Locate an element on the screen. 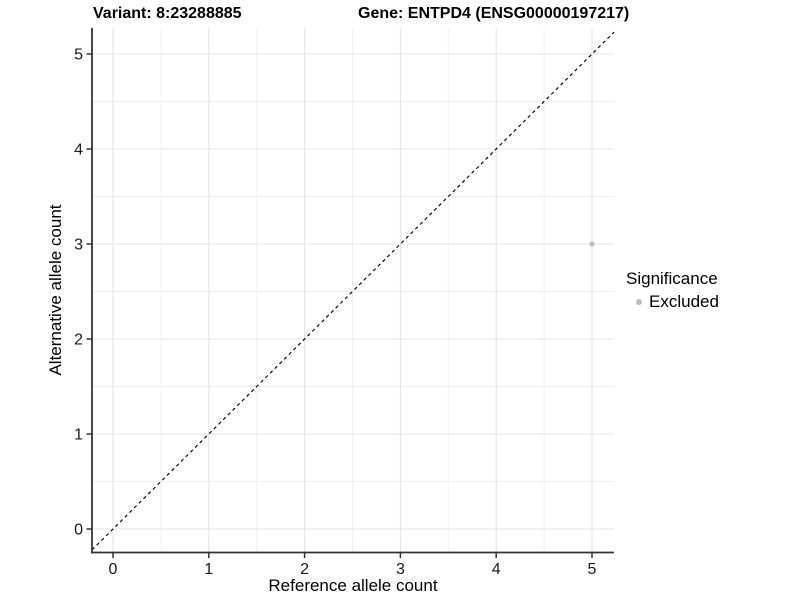 Image resolution: width=800 pixels, height=600 pixels. legend-title: Significance is located at coordinates (672, 278).